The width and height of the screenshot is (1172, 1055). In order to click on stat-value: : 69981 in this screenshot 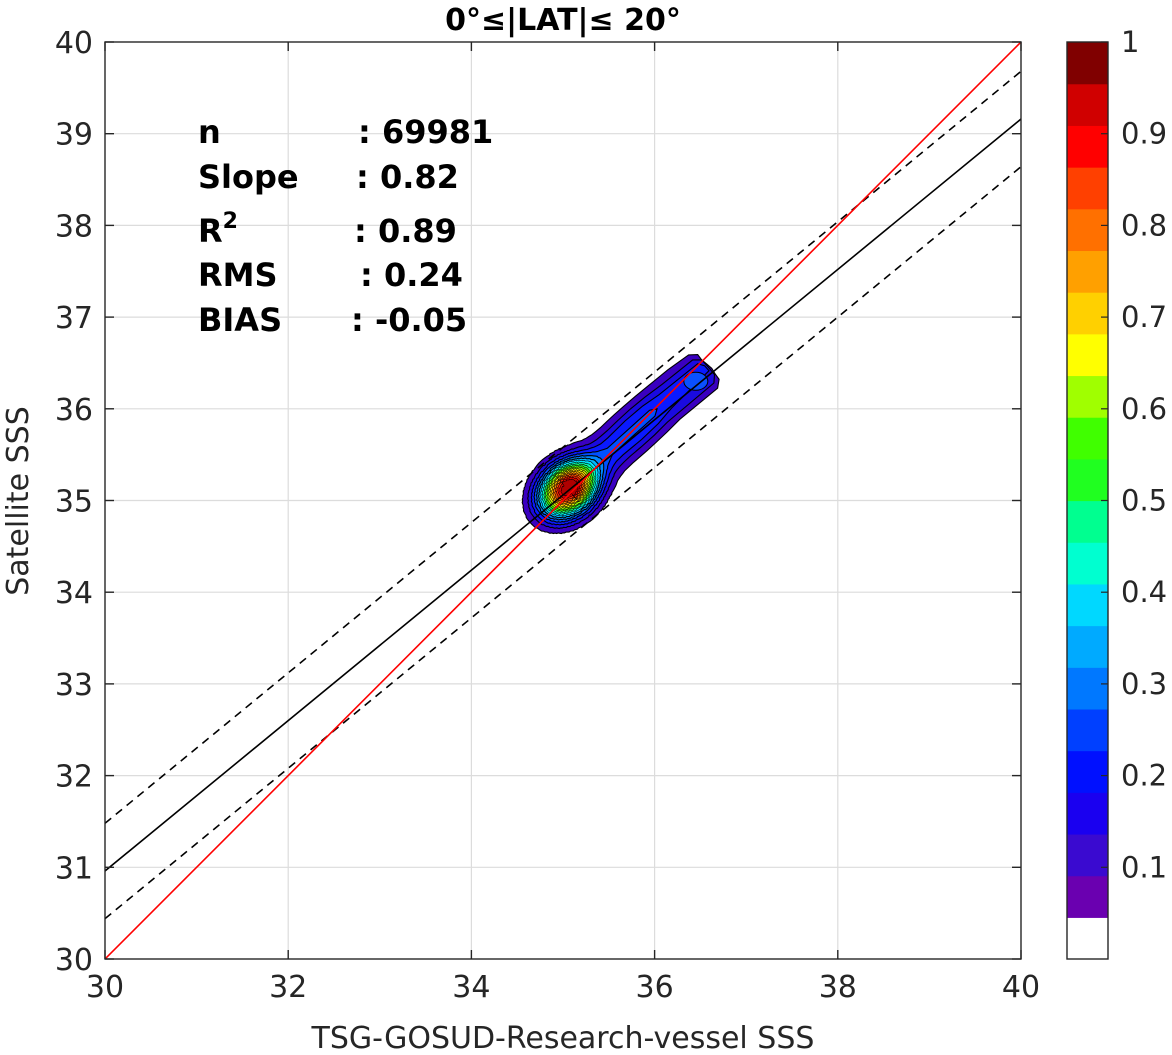, I will do `click(425, 132)`.